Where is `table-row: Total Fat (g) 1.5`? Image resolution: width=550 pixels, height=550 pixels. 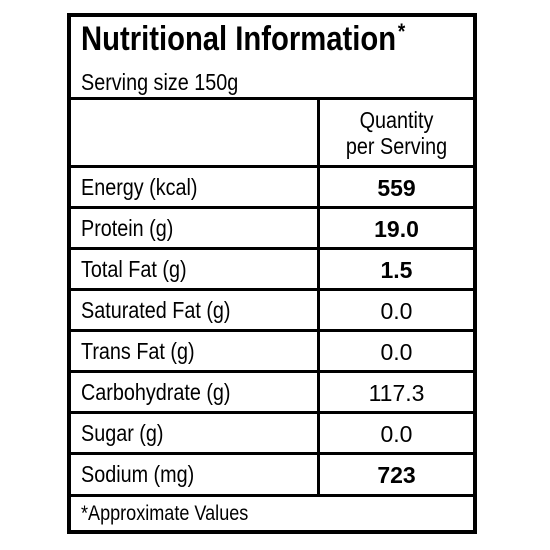
table-row: Total Fat (g) 1.5 is located at coordinates (272, 267).